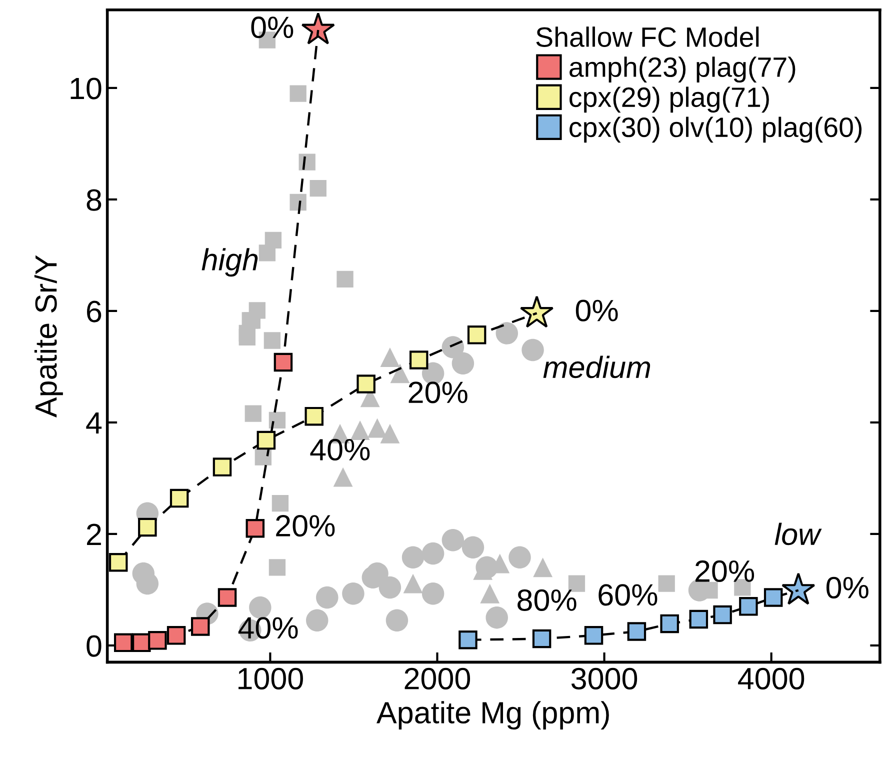  I want to click on y-tick-label: 0, so click(94, 646).